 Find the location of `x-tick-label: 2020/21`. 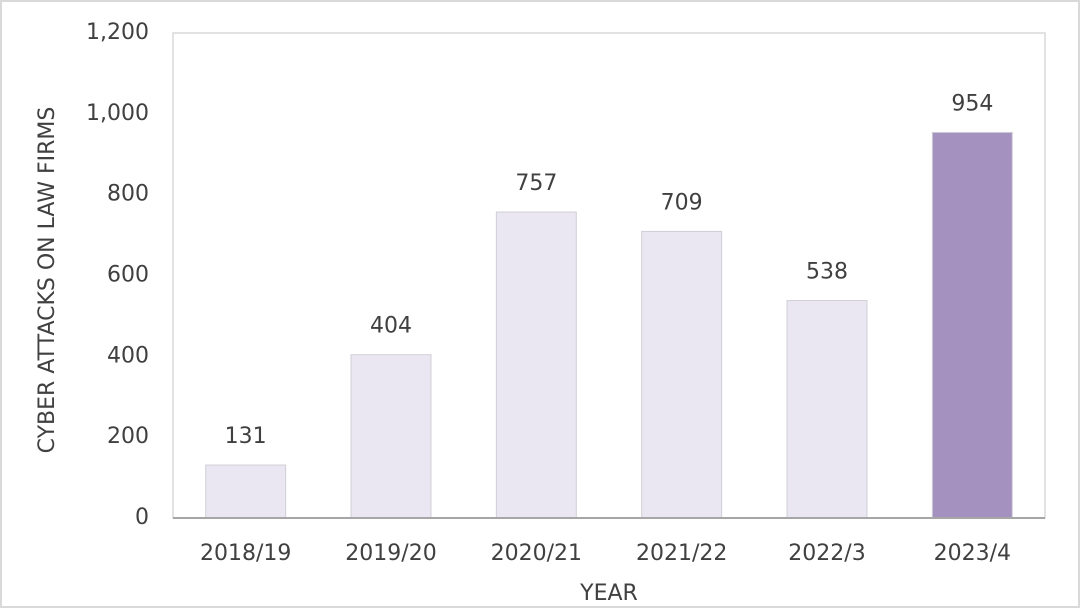

x-tick-label: 2020/21 is located at coordinates (536, 553).